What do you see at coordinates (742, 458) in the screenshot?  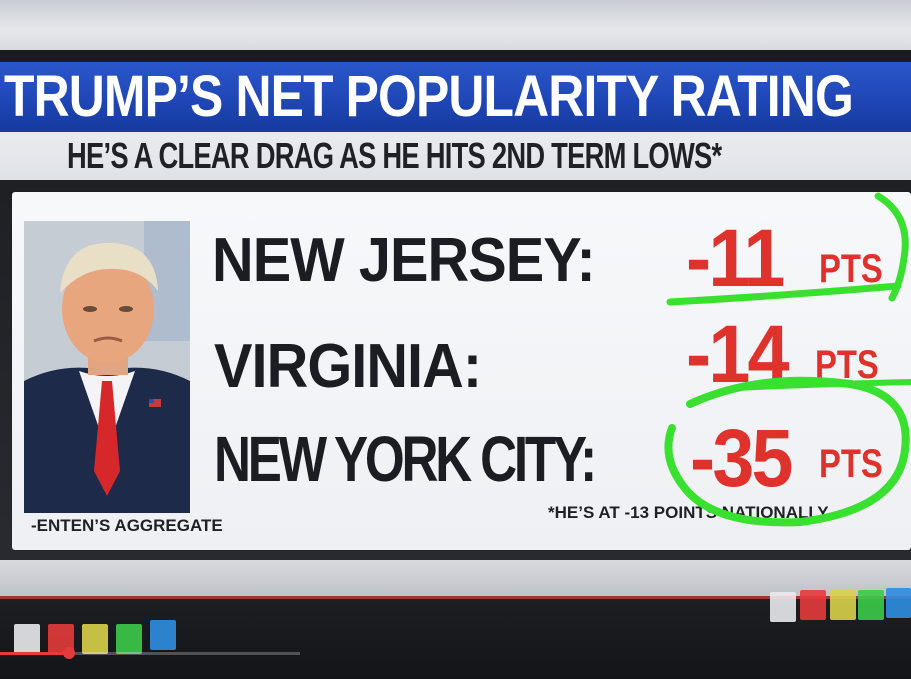 I see `row-value-new-york-city: -35` at bounding box center [742, 458].